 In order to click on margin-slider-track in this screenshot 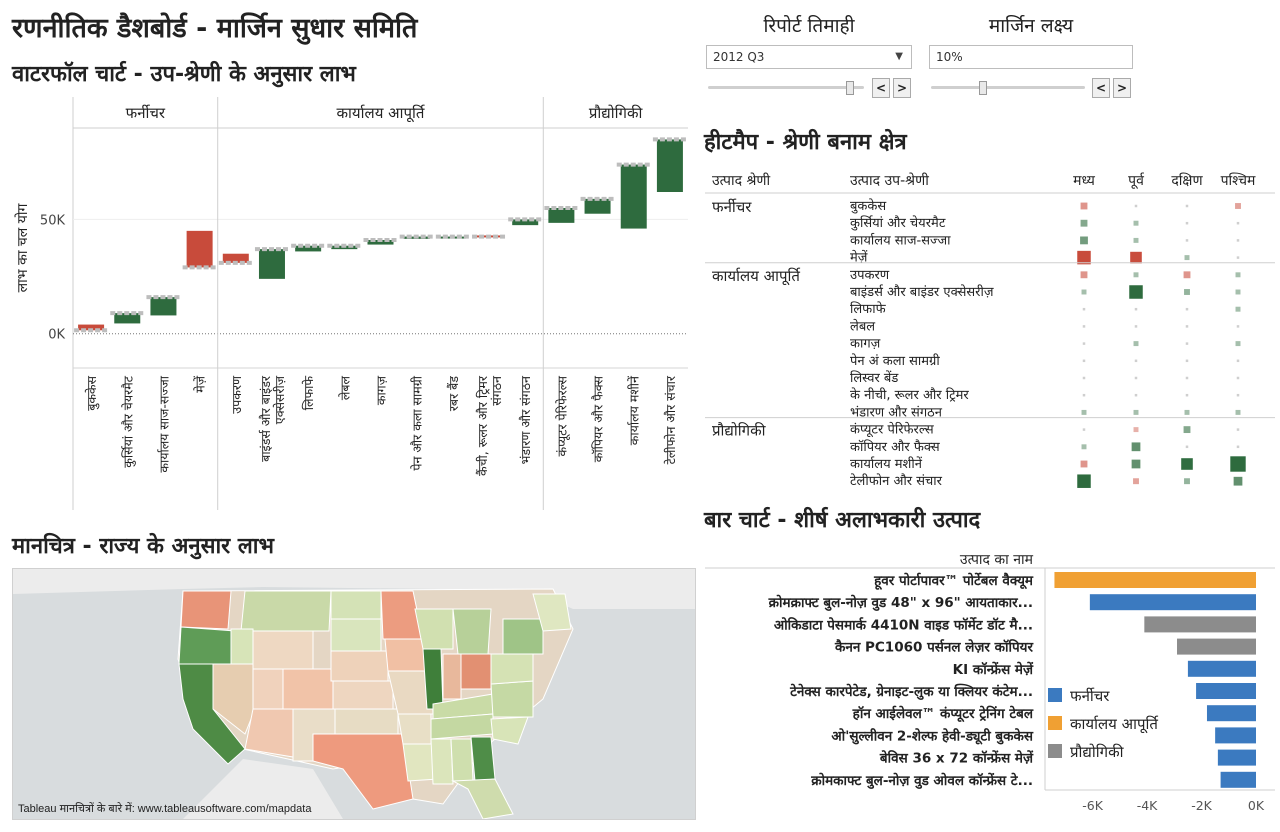, I will do `click(1008, 87)`.